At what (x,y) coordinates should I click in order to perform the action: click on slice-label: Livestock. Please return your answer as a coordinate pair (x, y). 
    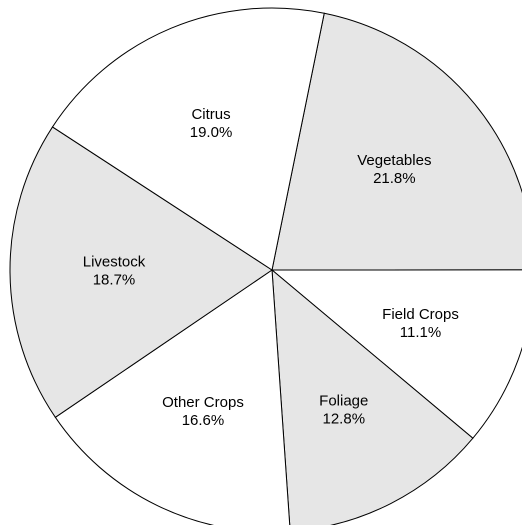
    Looking at the image, I should click on (114, 262).